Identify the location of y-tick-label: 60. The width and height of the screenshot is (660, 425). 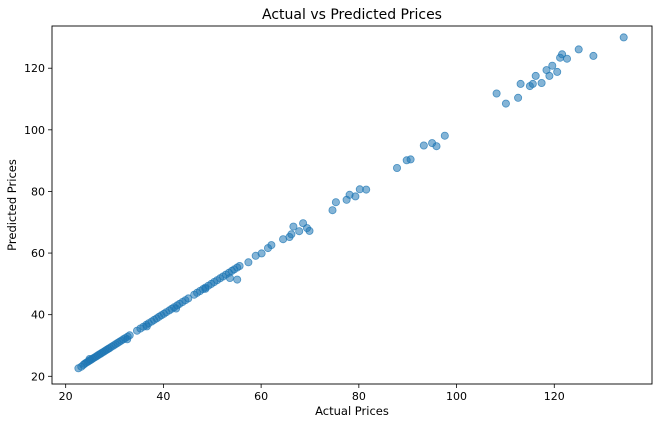
(38, 253).